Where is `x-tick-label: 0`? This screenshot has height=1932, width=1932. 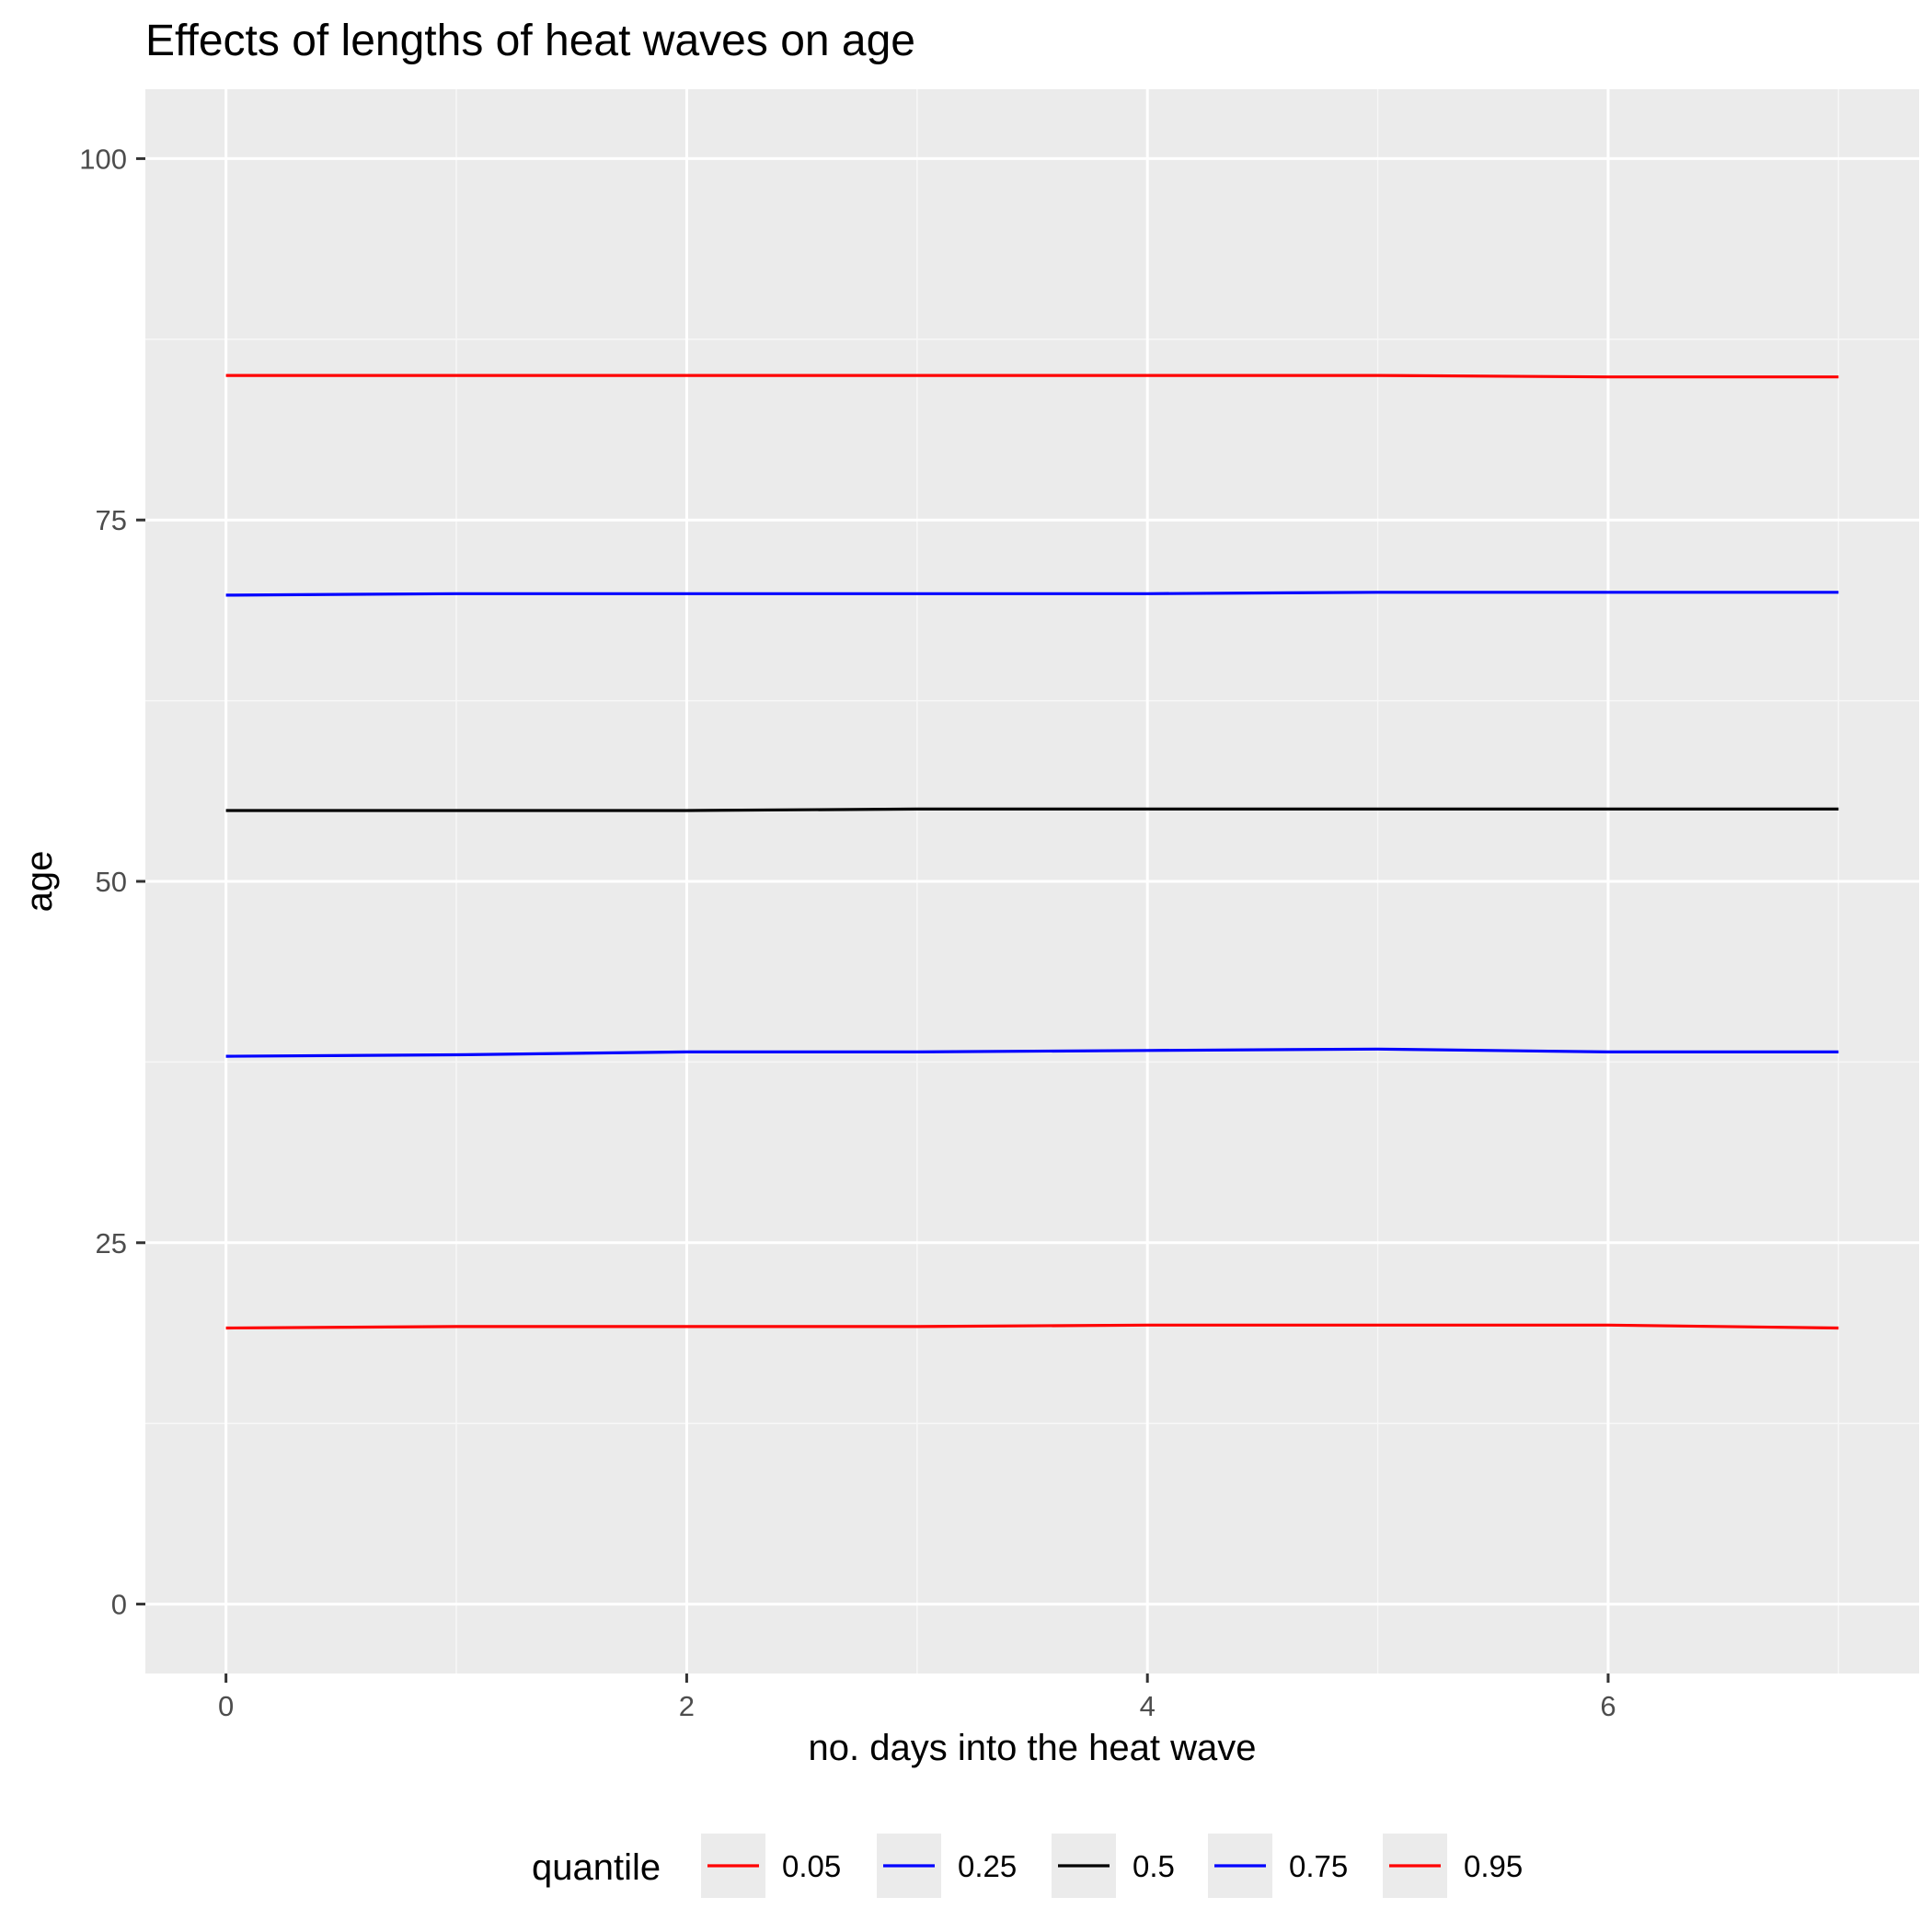 x-tick-label: 0 is located at coordinates (226, 1706).